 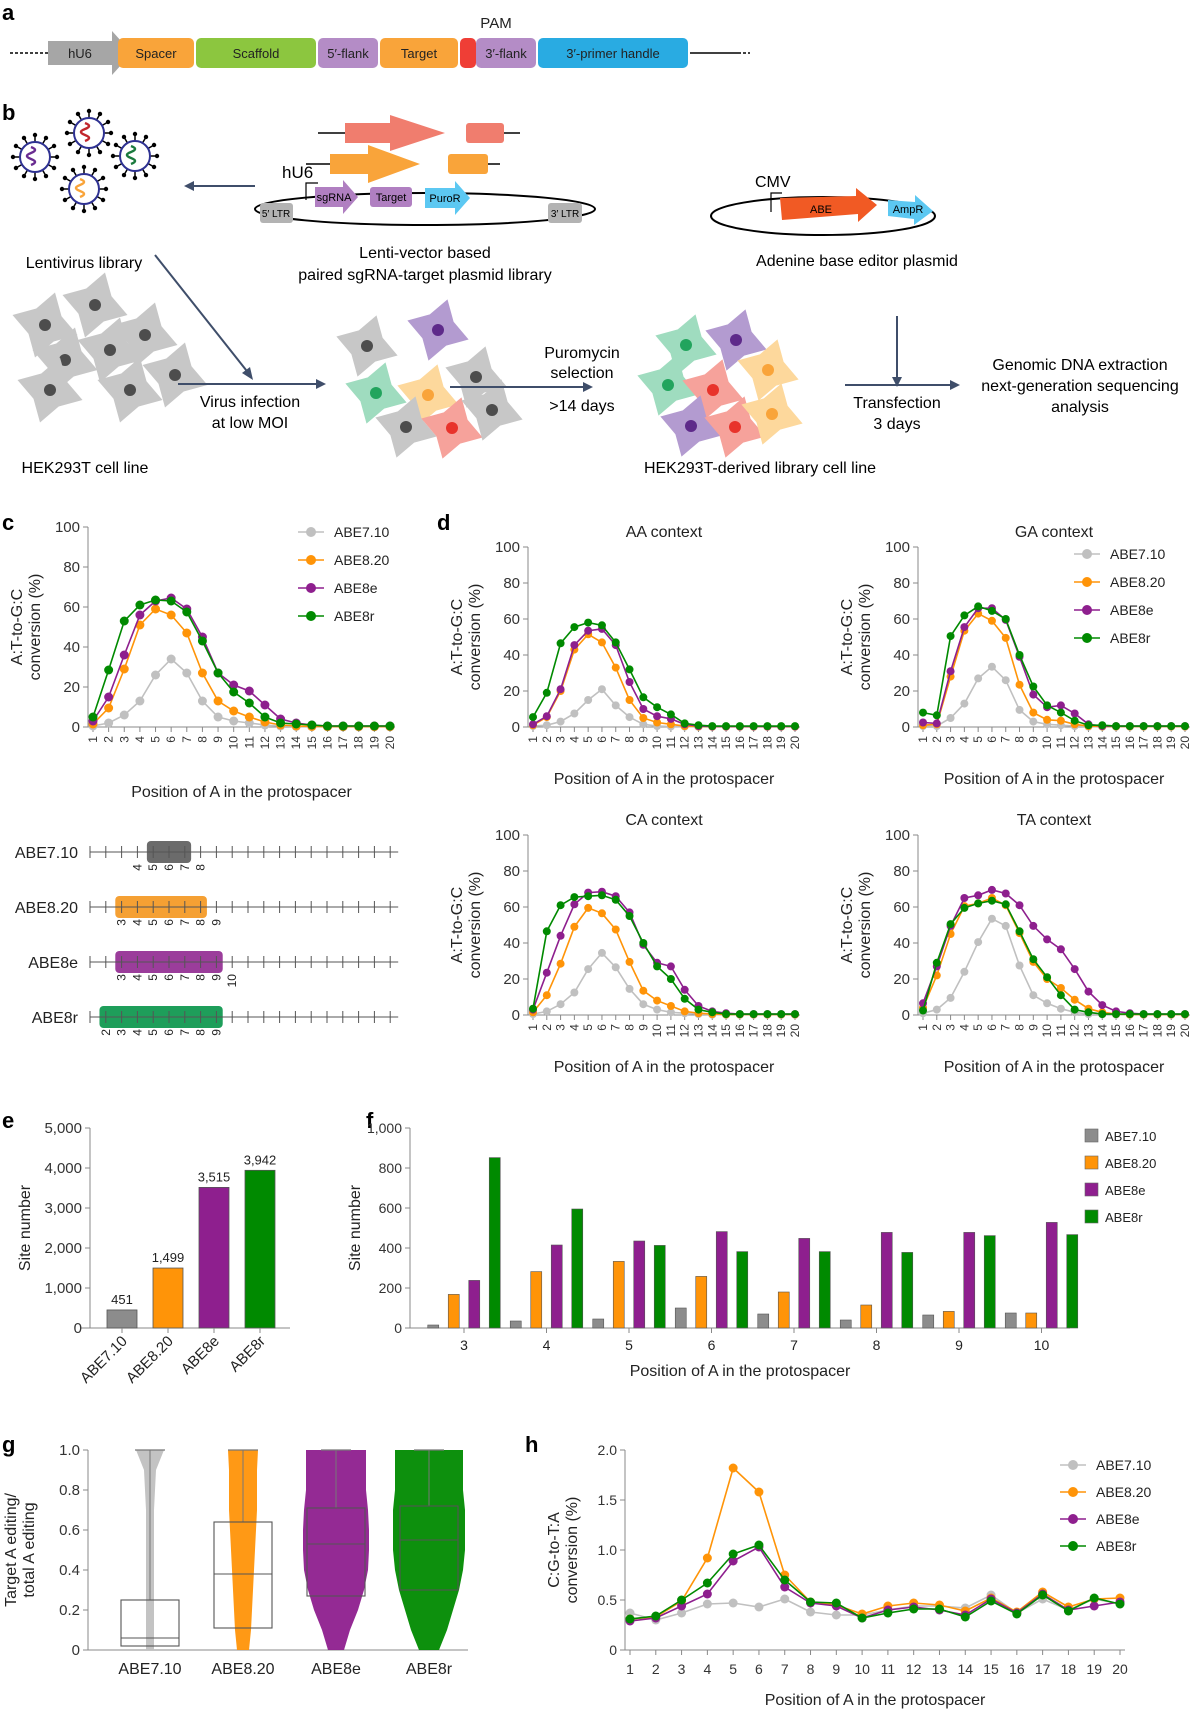 What do you see at coordinates (1072, 1281) in the screenshot?
I see `bar-abe8r-pos10` at bounding box center [1072, 1281].